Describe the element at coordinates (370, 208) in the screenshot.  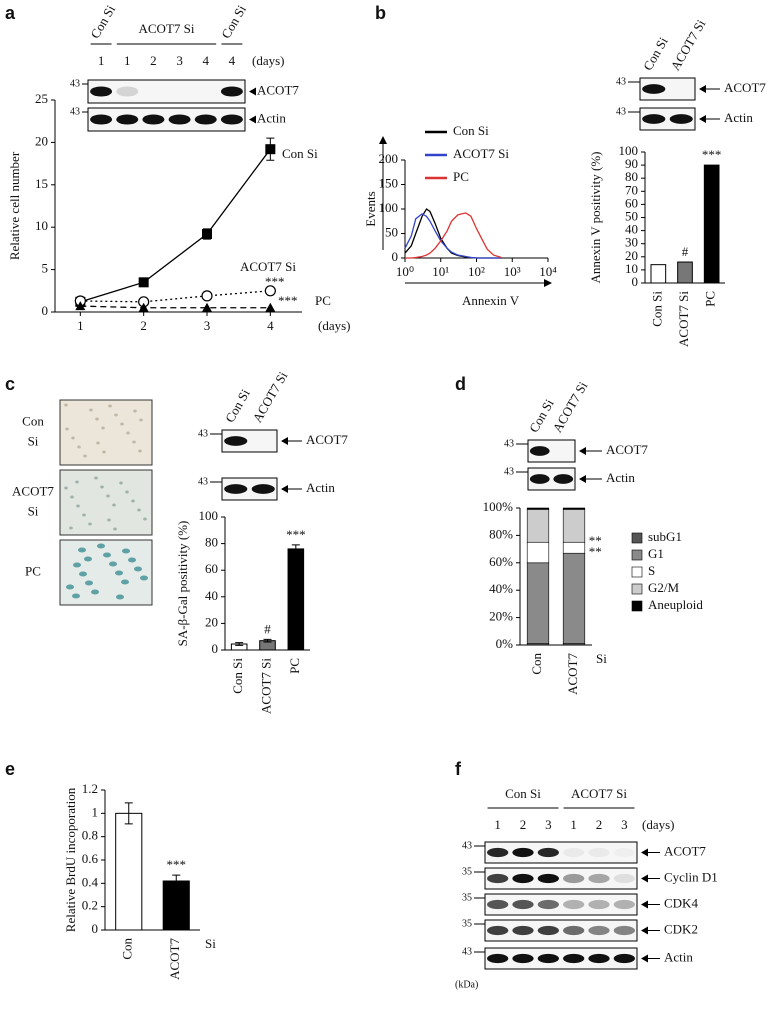
I see `y-axis-label: Events` at that location.